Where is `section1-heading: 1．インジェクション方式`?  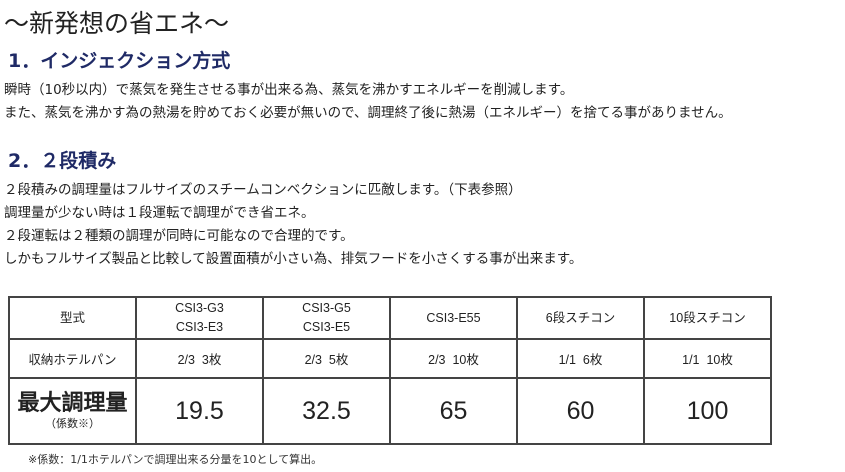 section1-heading: 1．インジェクション方式 is located at coordinates (119, 61).